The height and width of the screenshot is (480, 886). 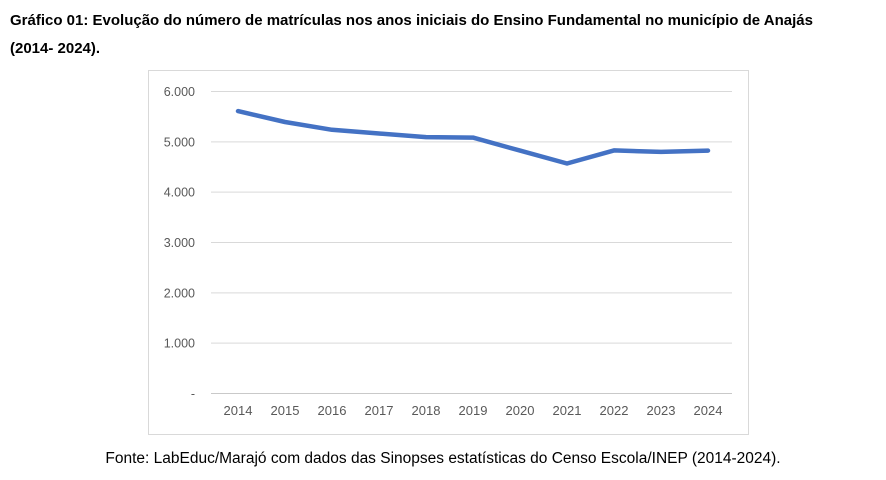 What do you see at coordinates (567, 410) in the screenshot?
I see `x-tick-label: 2021` at bounding box center [567, 410].